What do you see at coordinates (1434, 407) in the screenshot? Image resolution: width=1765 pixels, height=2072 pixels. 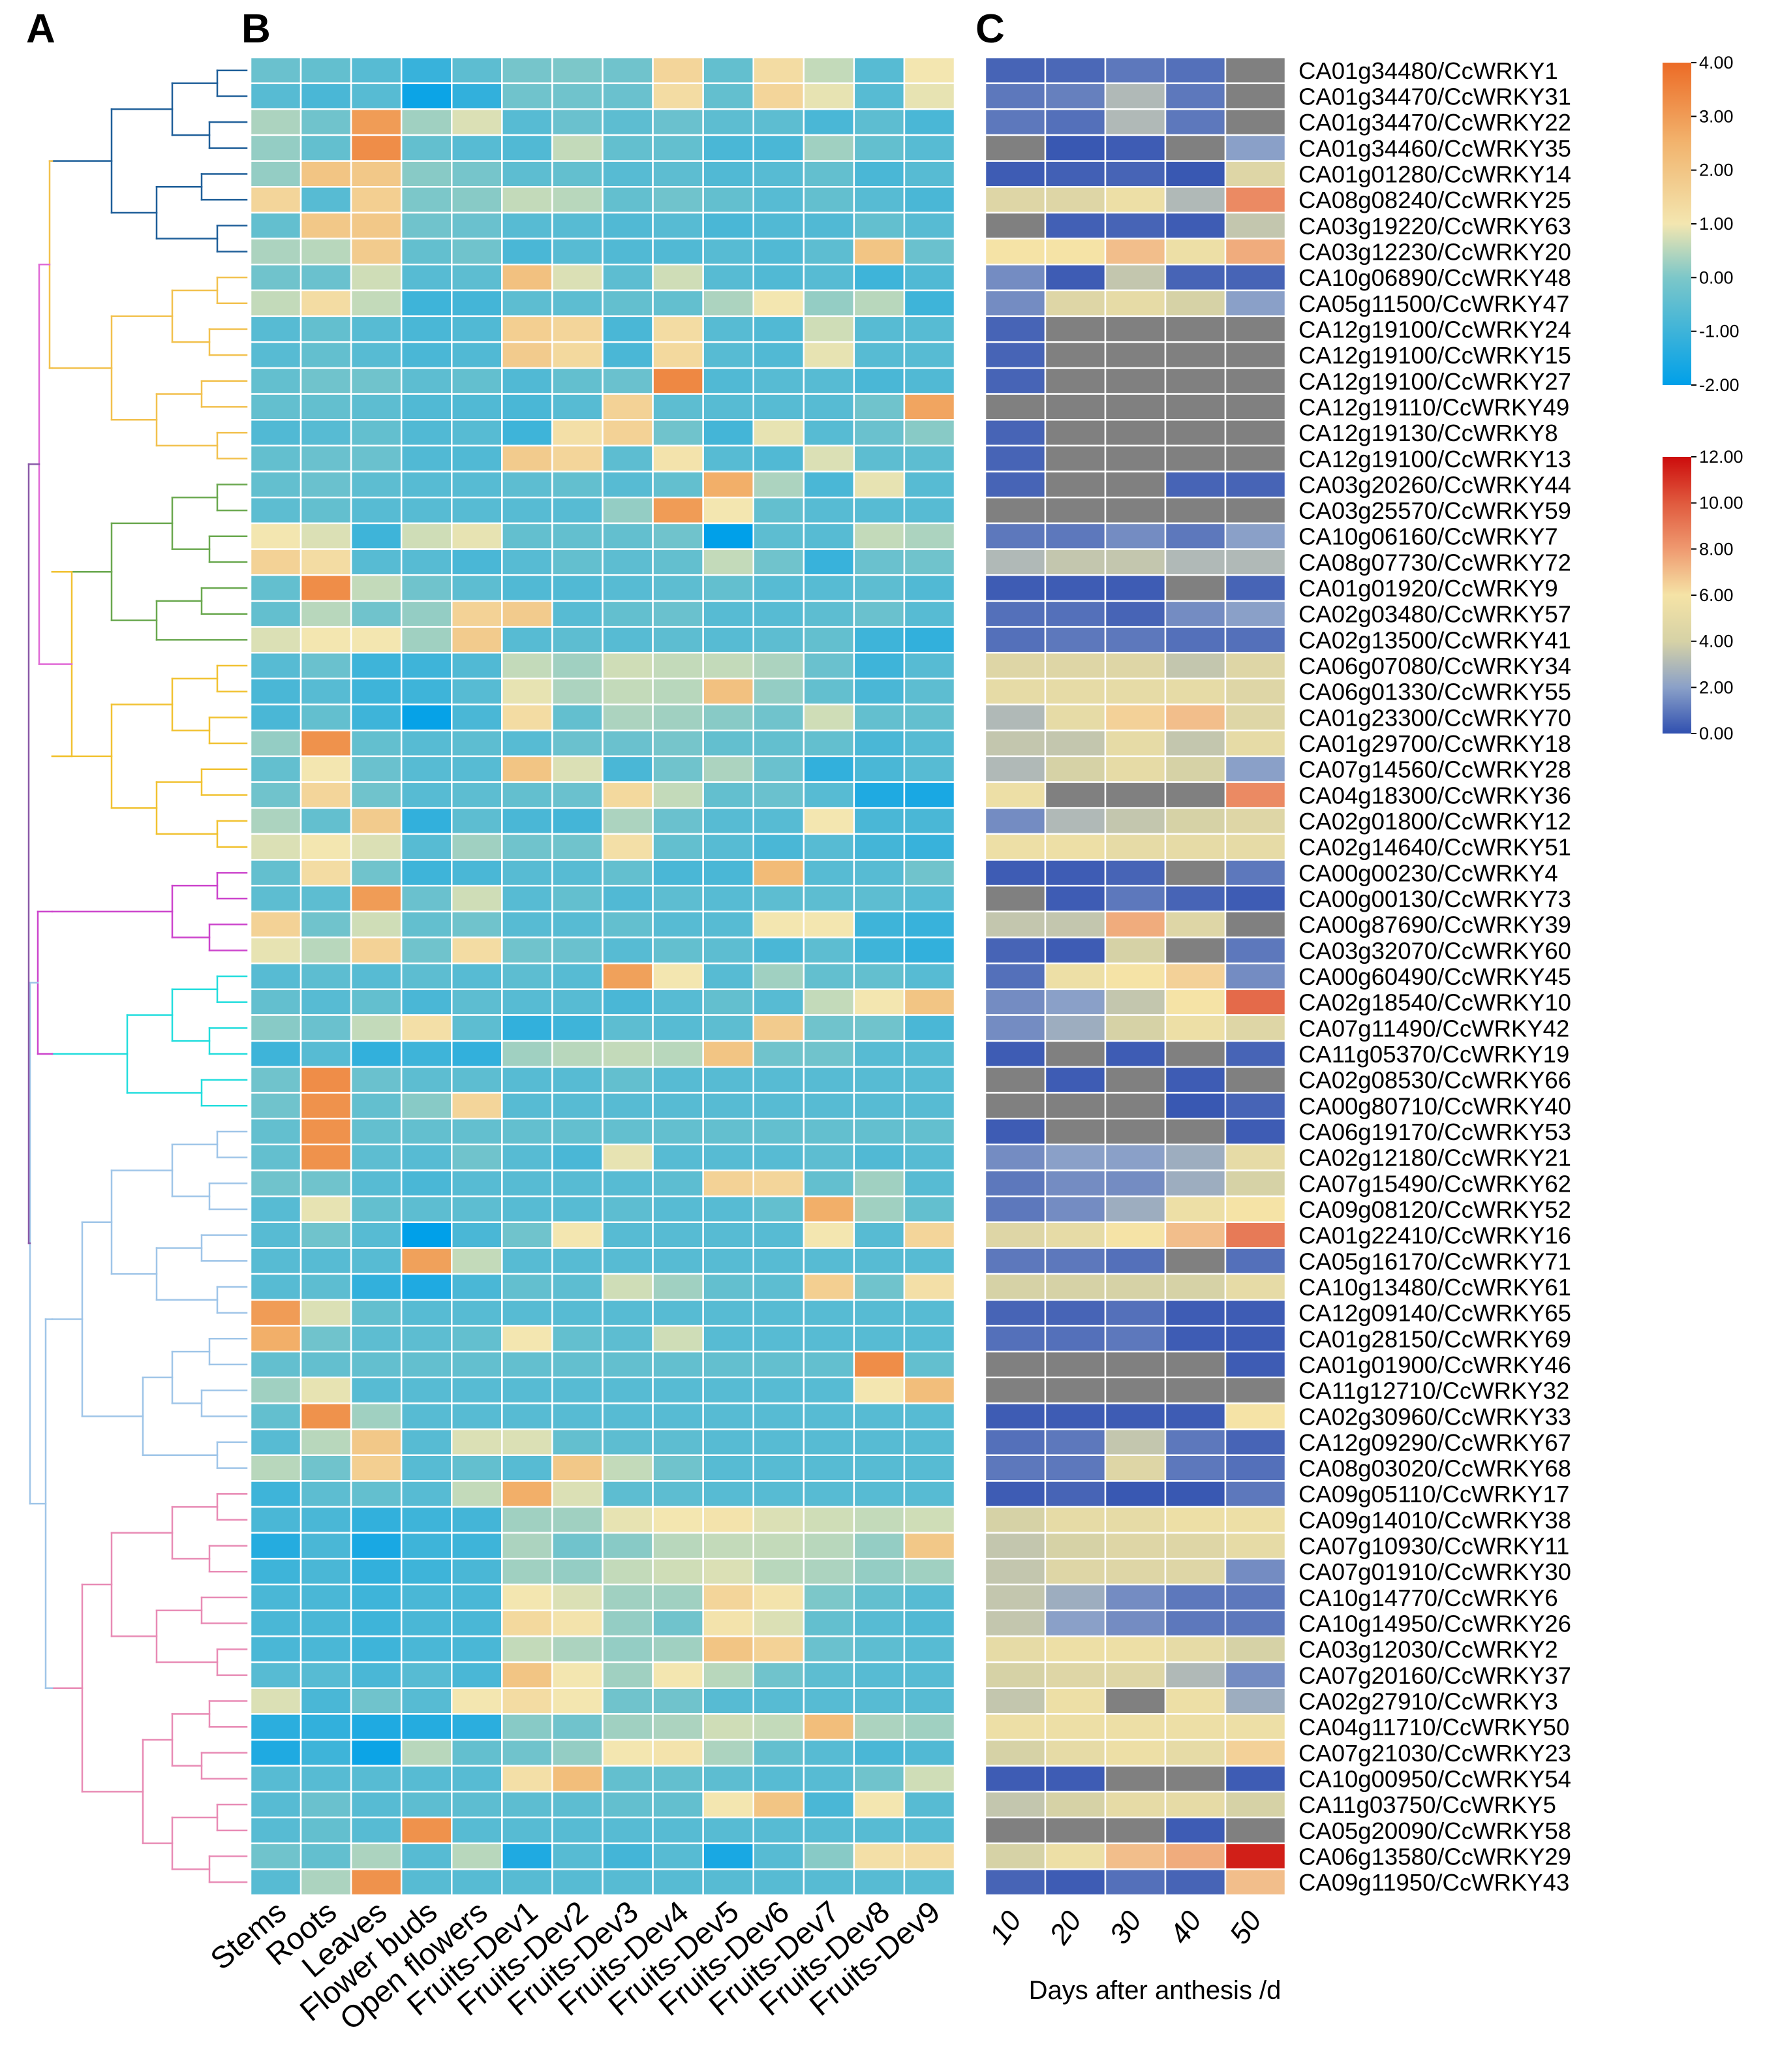 I see `gene-label: CA12g19110/CcWRKY49` at bounding box center [1434, 407].